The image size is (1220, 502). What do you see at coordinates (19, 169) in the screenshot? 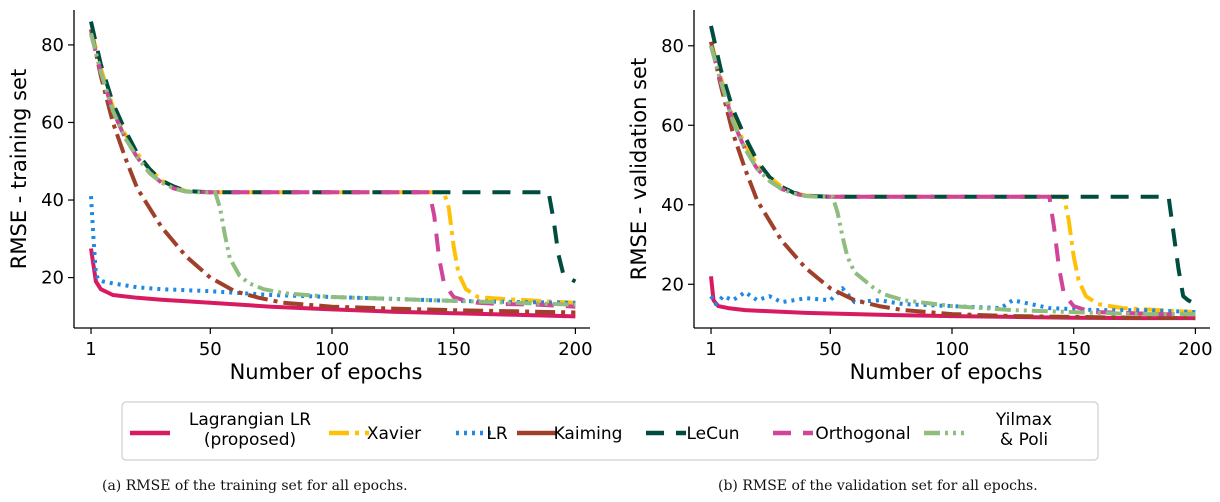
I see `y-axis-label: RMSE - training set` at bounding box center [19, 169].